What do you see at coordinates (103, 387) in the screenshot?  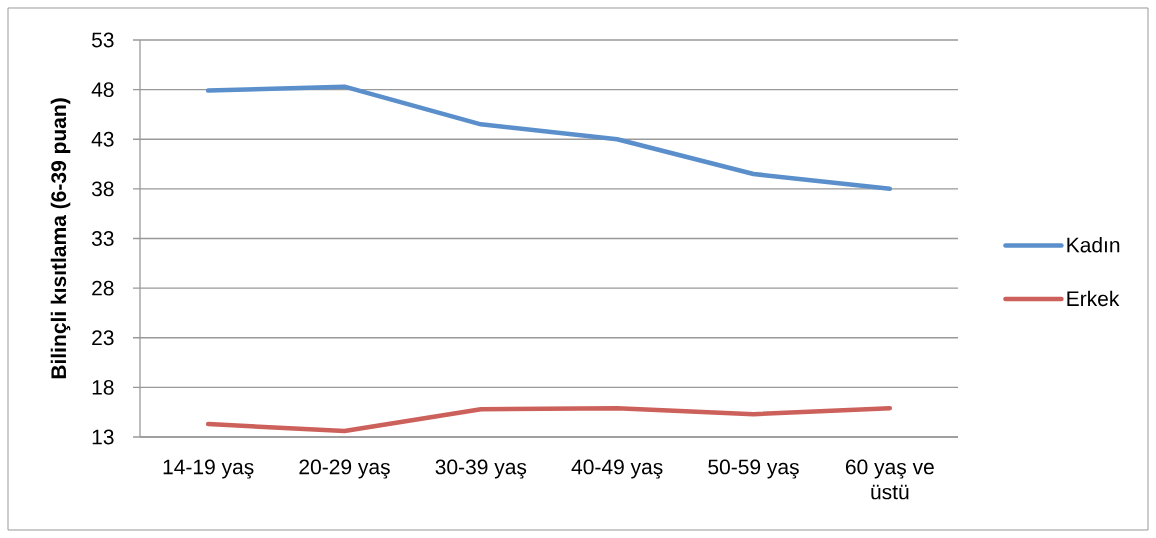 I see `y-tick-label: 18` at bounding box center [103, 387].